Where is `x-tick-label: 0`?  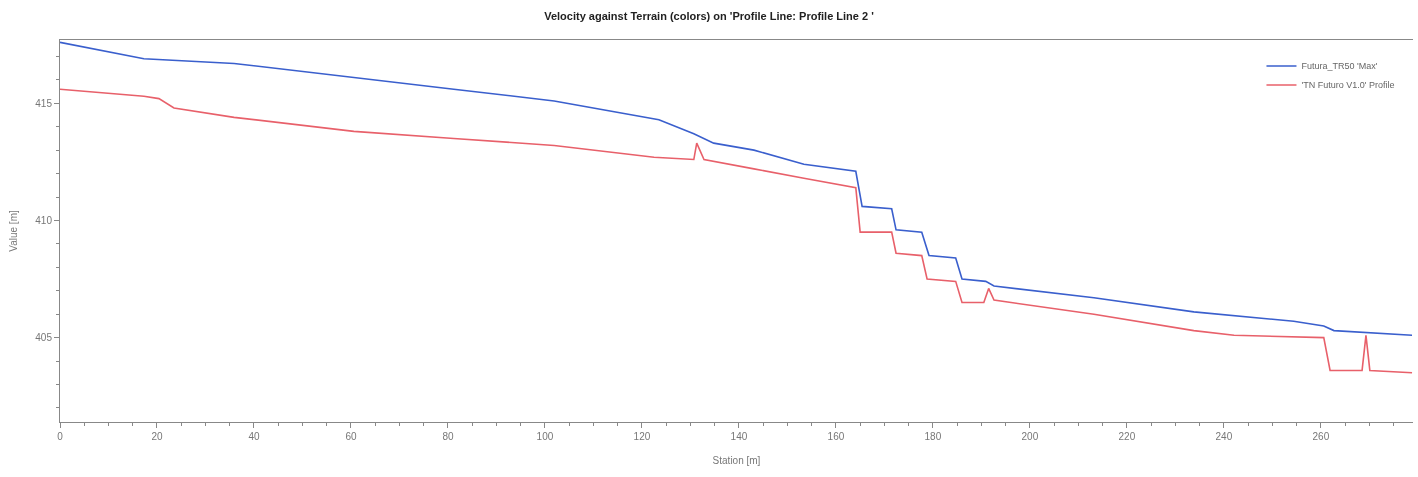
x-tick-label: 0 is located at coordinates (60, 436).